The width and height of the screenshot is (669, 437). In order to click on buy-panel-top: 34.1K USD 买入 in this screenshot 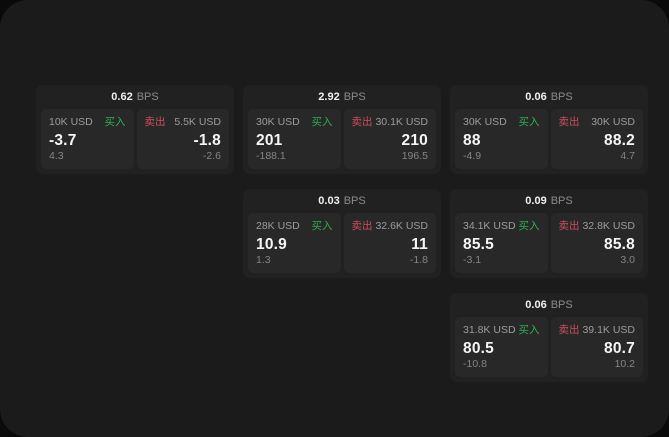, I will do `click(501, 226)`.